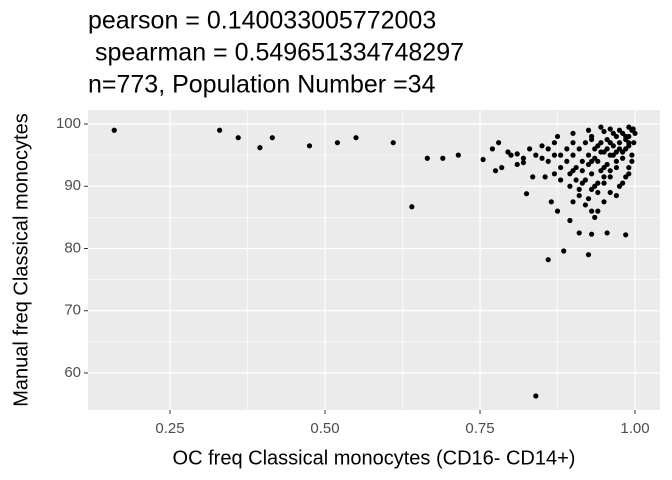 The image size is (672, 480). I want to click on title-line: pearson = 0.140033005772003, so click(262, 21).